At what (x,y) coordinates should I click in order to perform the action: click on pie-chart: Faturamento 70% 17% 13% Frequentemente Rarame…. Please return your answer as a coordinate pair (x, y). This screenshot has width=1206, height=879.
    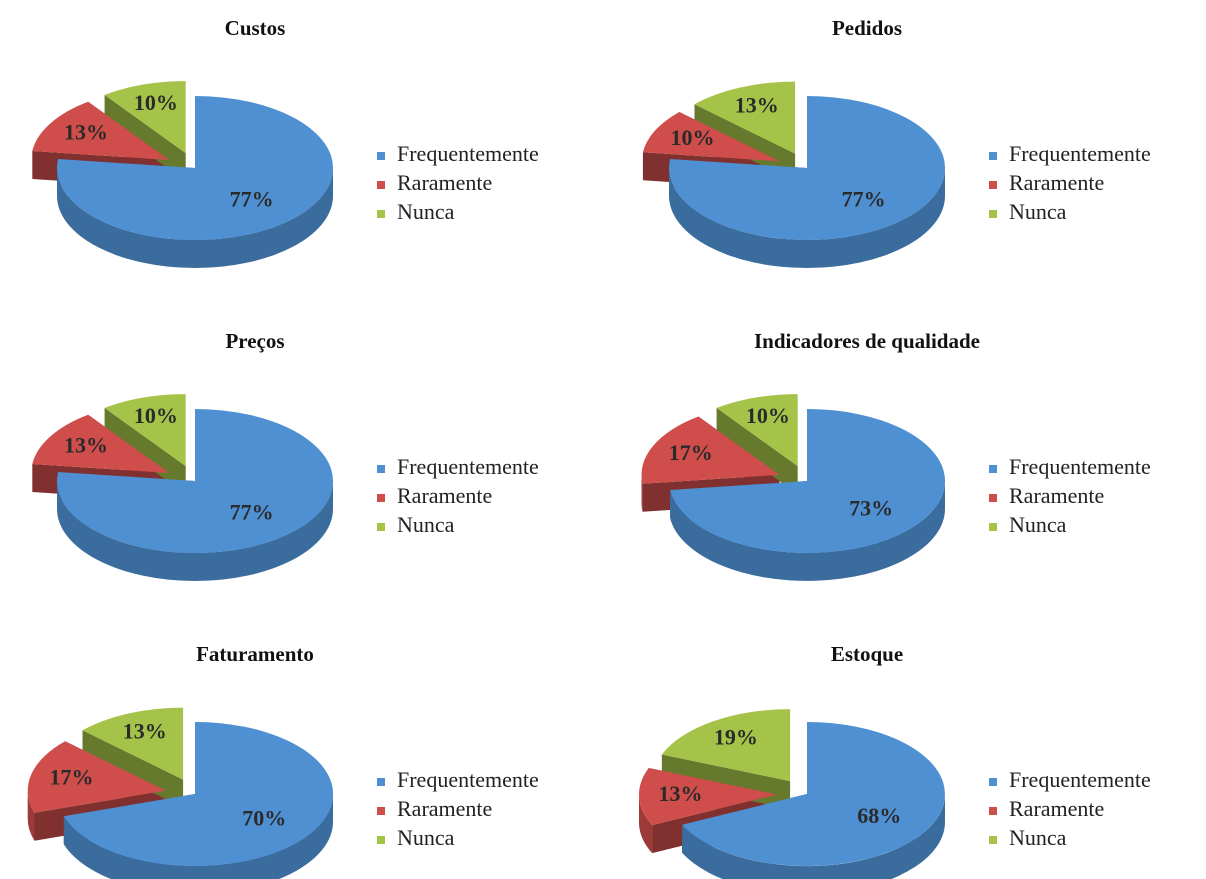
    Looking at the image, I should click on (283, 760).